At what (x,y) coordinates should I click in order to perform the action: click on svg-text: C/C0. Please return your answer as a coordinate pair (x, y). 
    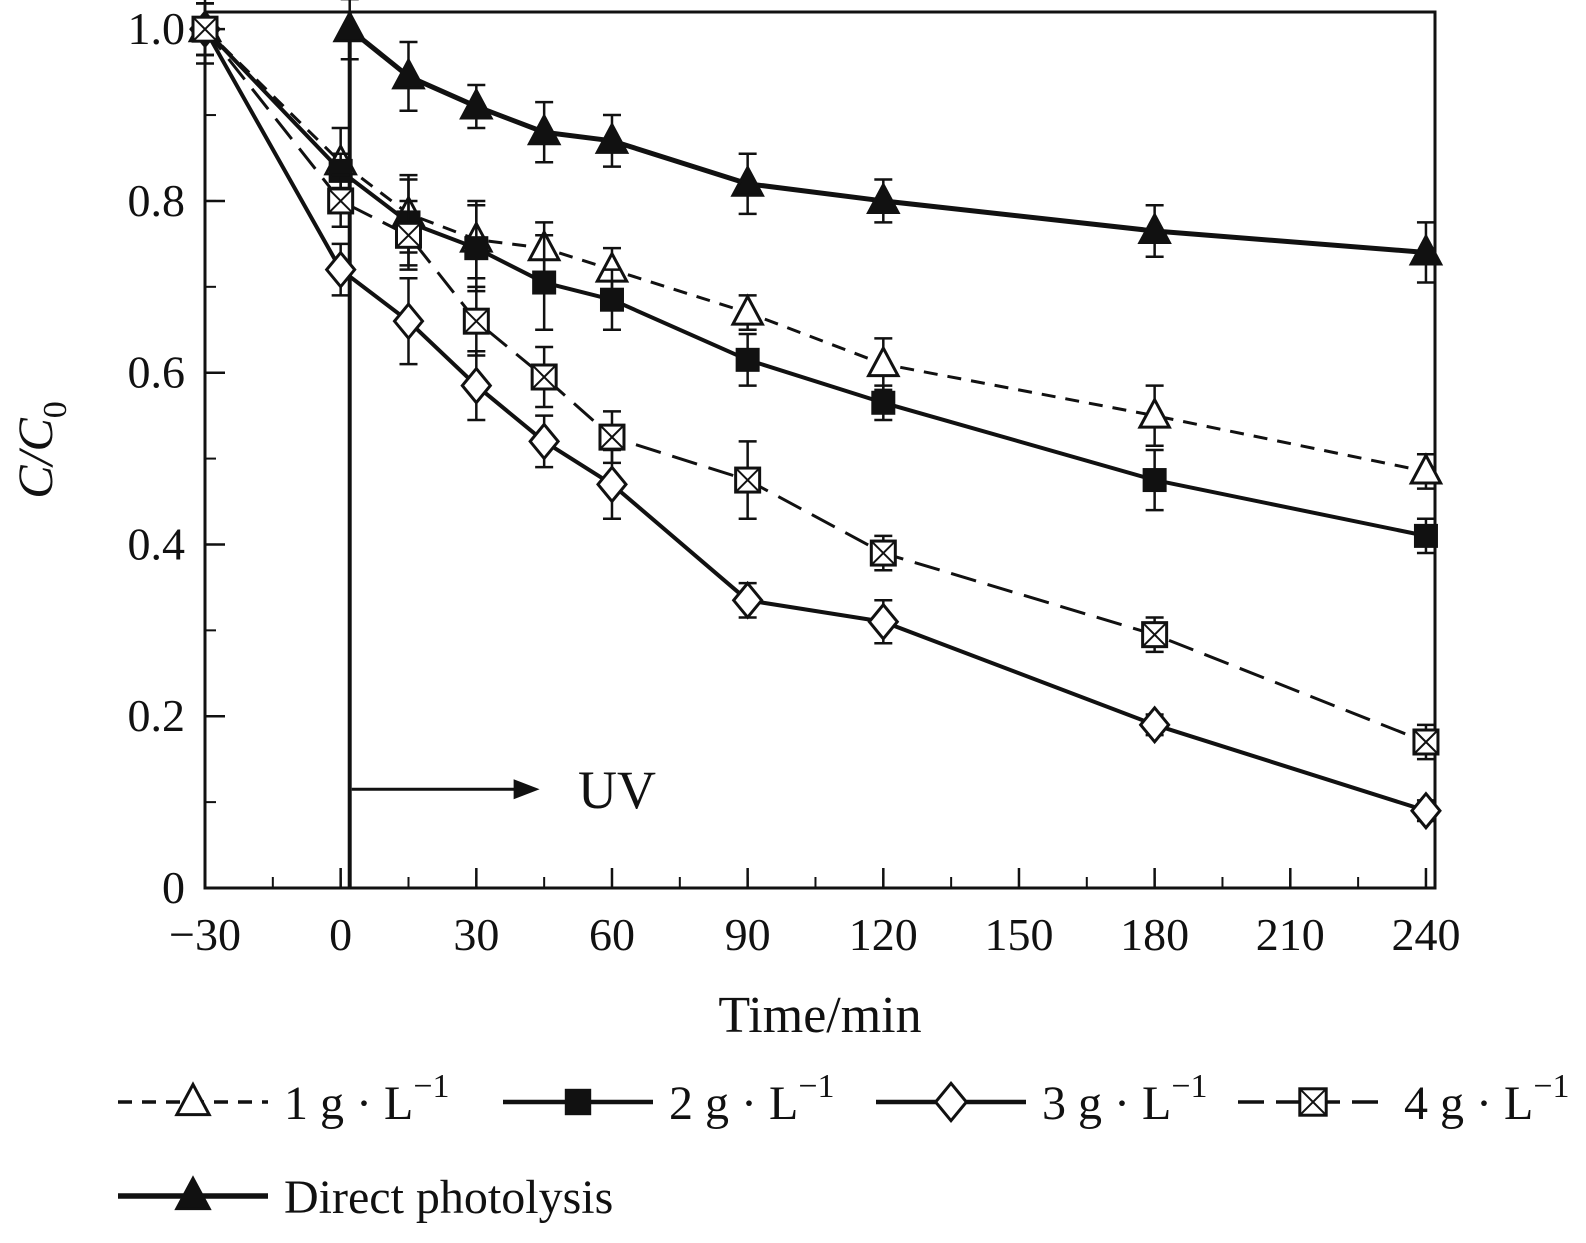
    Looking at the image, I should click on (40, 450).